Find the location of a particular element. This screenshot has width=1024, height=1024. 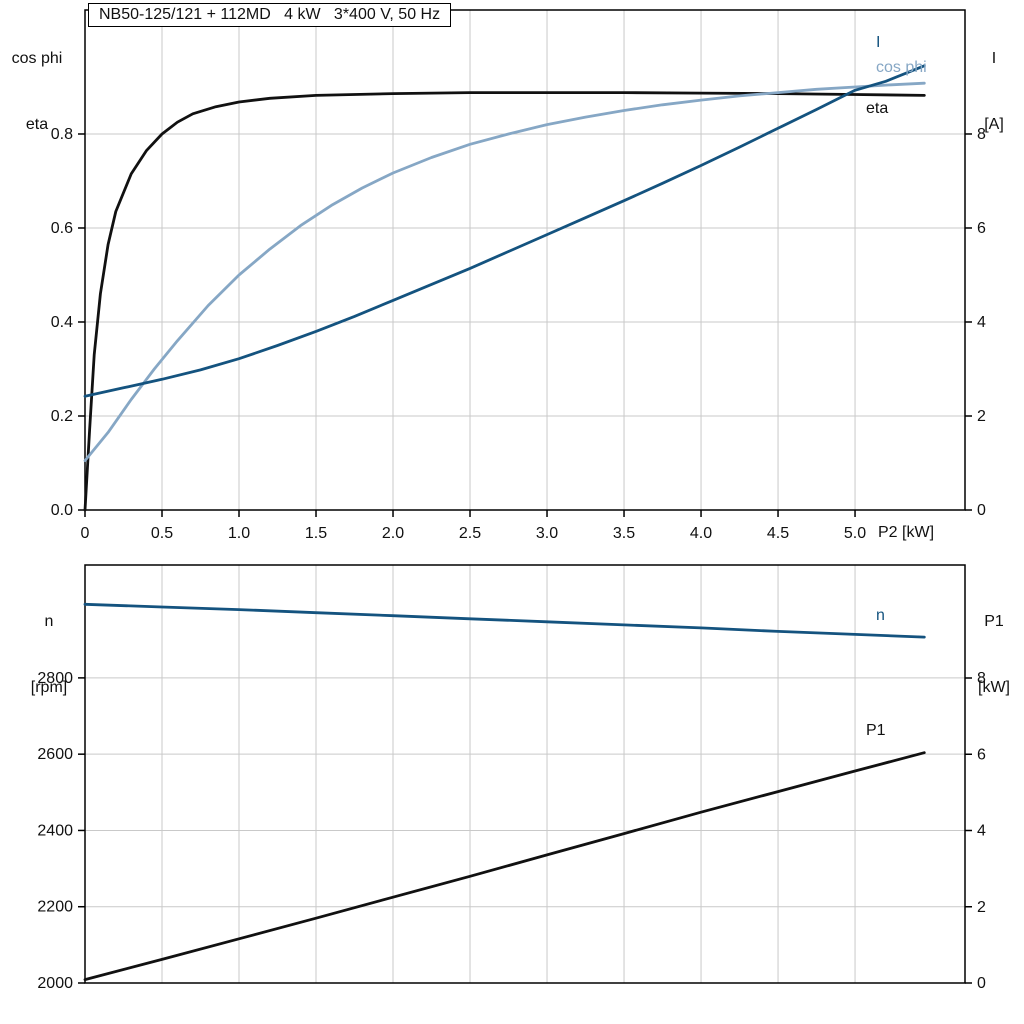

x-tick-label: 4.0 is located at coordinates (701, 533).